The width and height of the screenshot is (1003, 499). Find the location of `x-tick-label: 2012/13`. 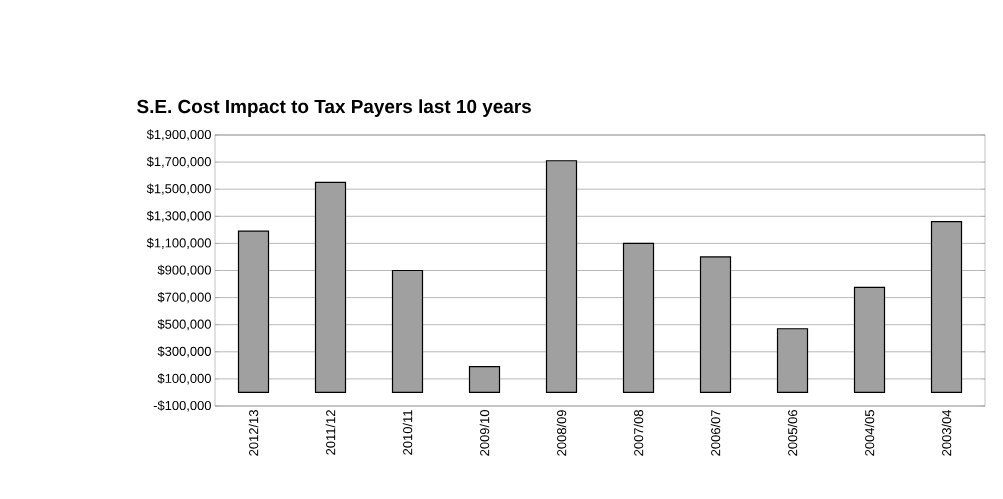

x-tick-label: 2012/13 is located at coordinates (253, 433).